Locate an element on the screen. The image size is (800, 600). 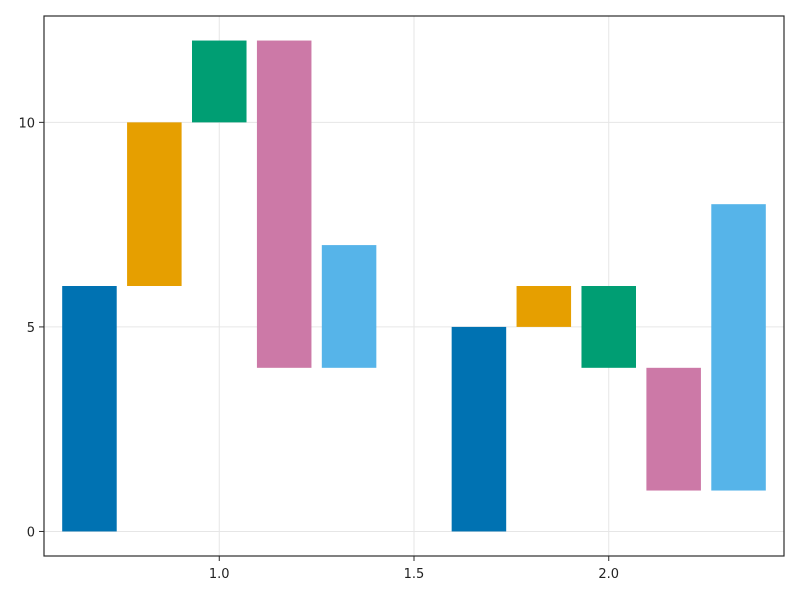
y-tick-label: 10 is located at coordinates (26, 123).